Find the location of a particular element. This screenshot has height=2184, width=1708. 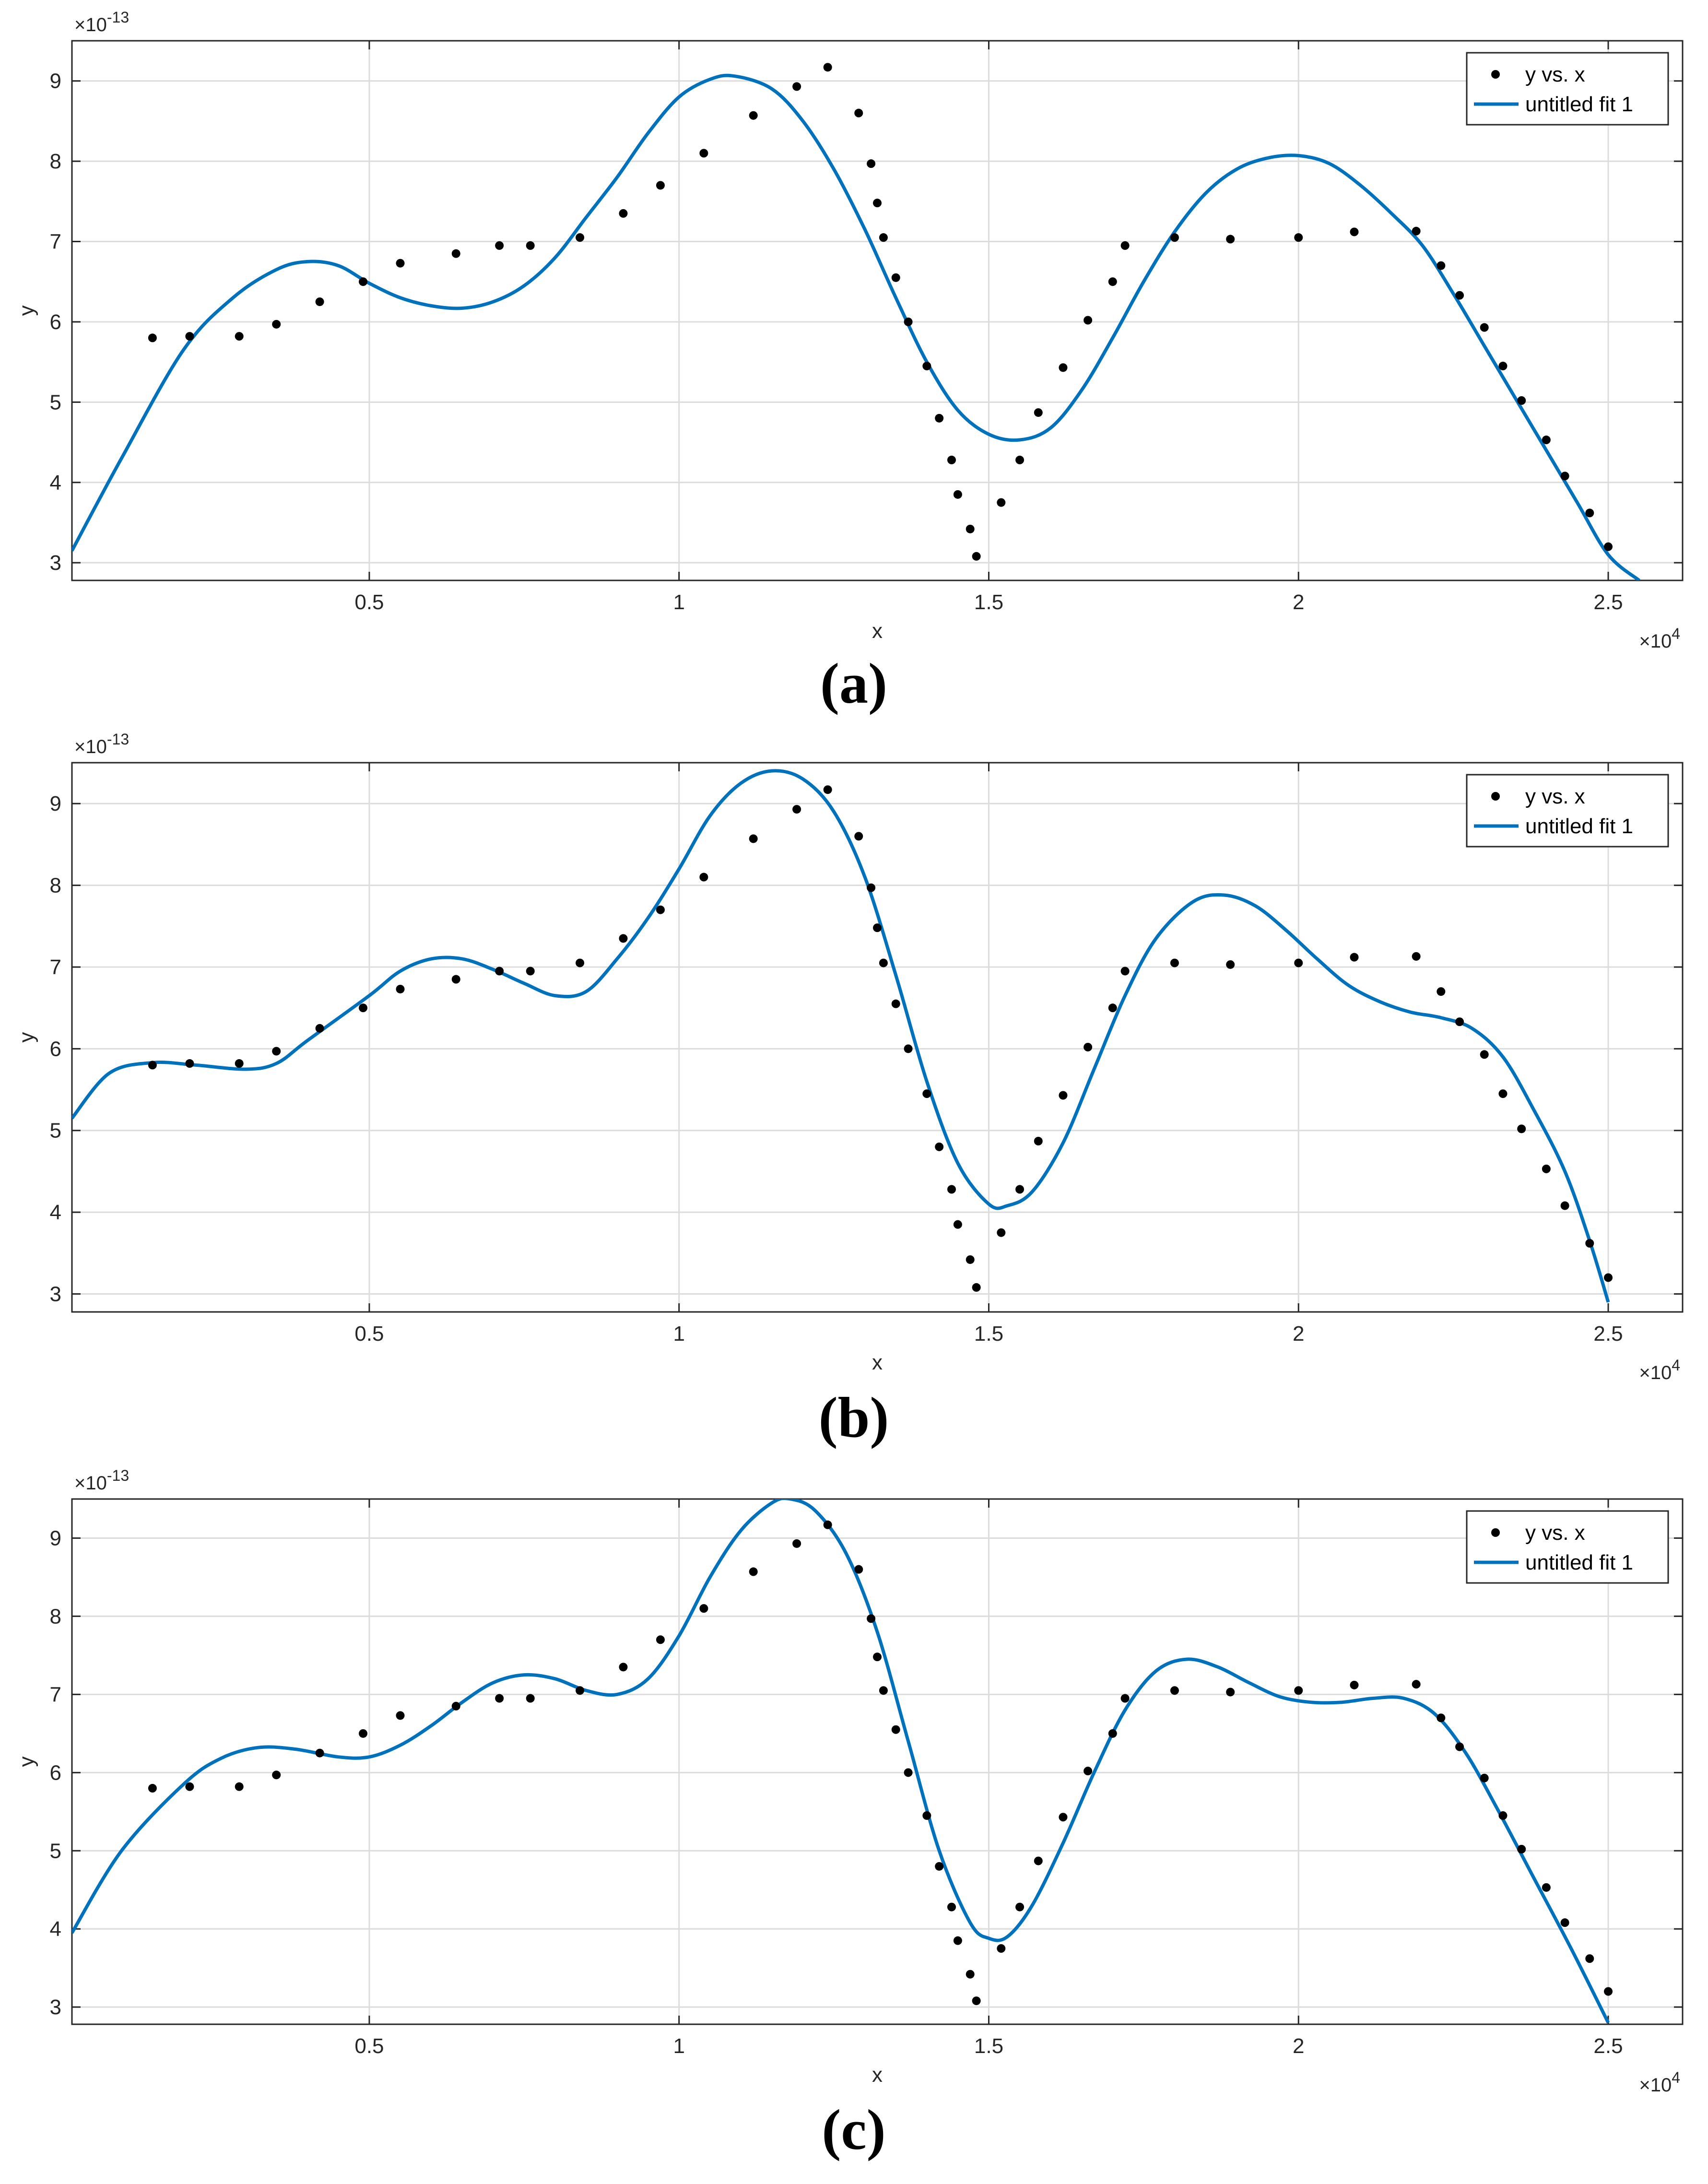

legend: y vs. x untitled fit 1 is located at coordinates (1567, 89).